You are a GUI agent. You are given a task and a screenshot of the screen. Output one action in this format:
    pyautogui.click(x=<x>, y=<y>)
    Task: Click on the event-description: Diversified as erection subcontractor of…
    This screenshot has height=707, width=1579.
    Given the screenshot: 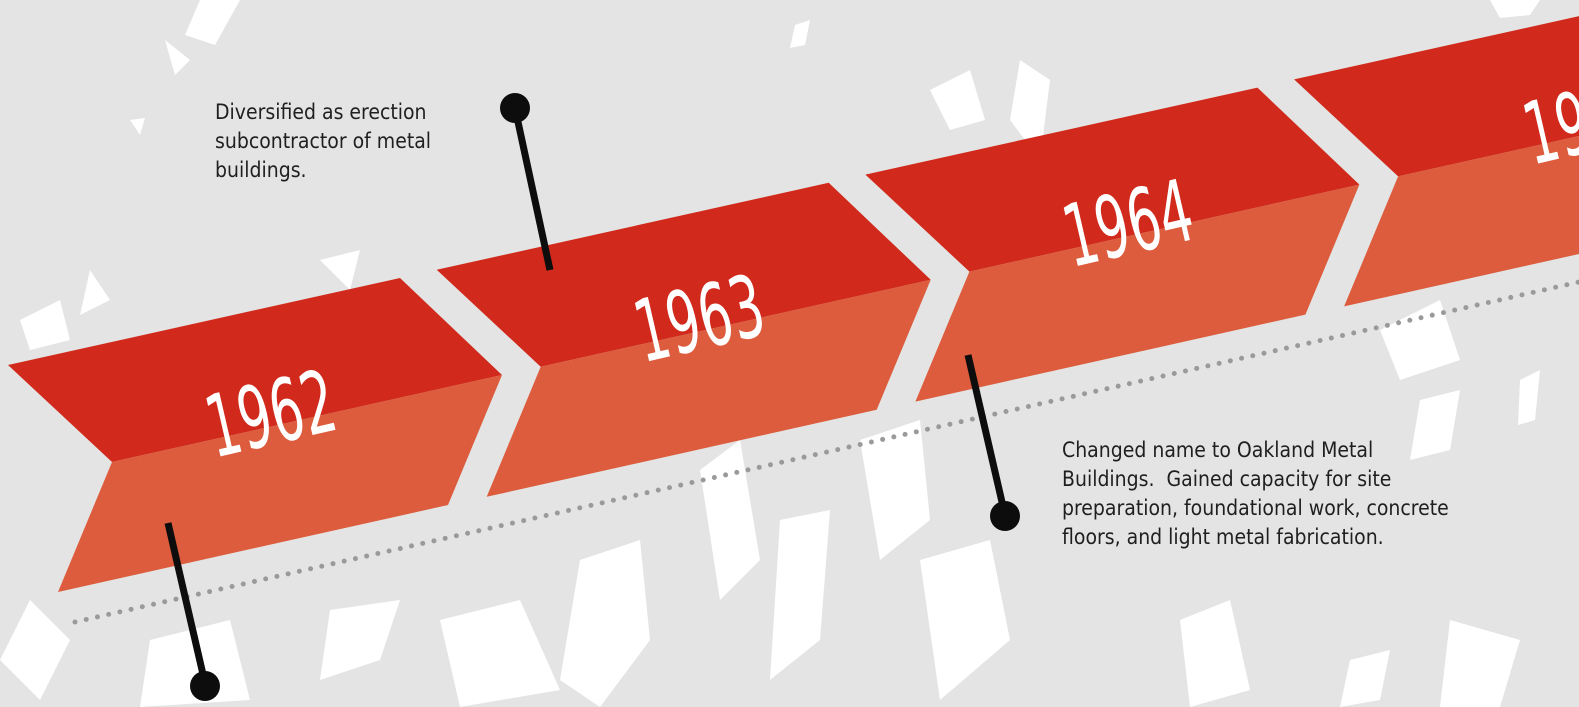 What is the action you would take?
    pyautogui.click(x=326, y=141)
    